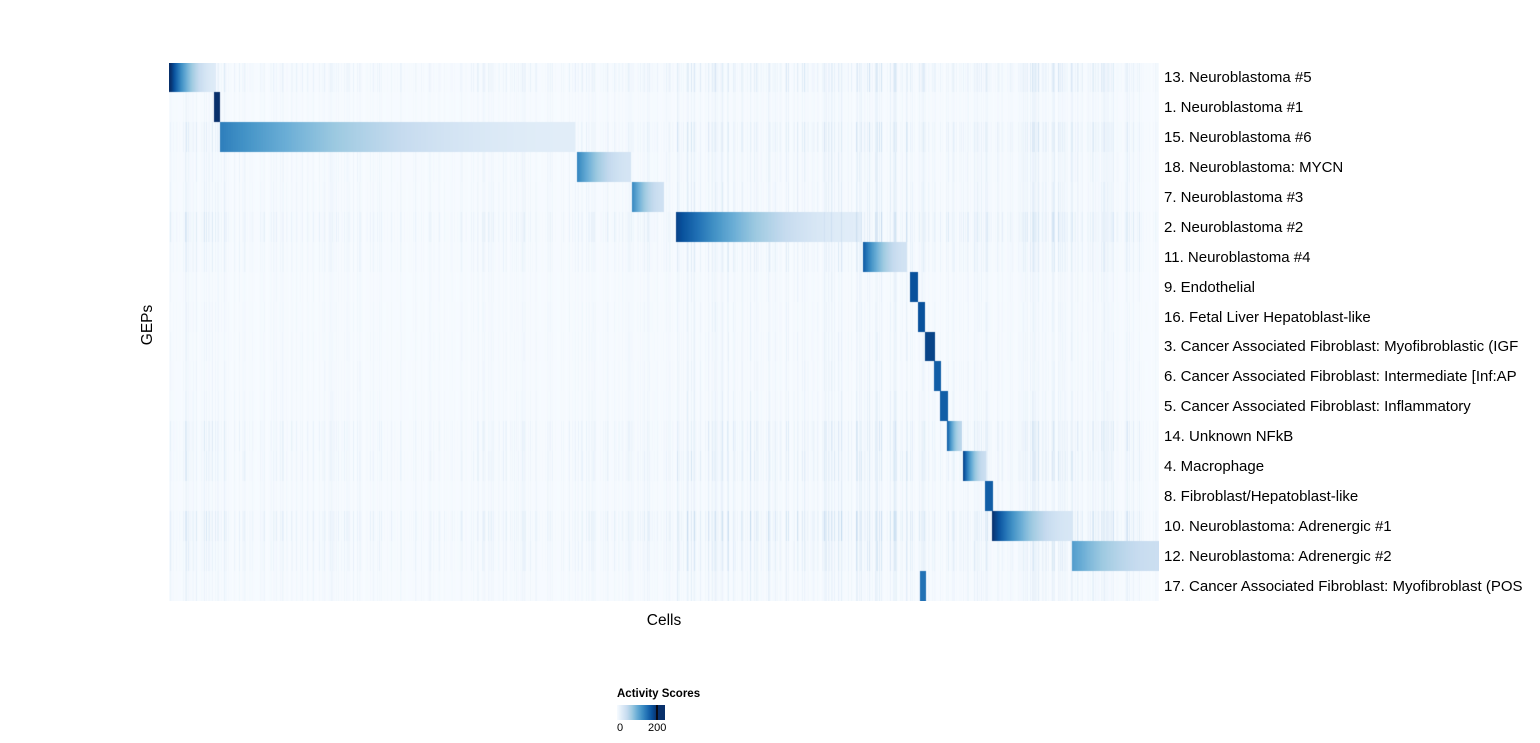  I want to click on row-label: 14. Unknown NFkB, so click(1229, 437).